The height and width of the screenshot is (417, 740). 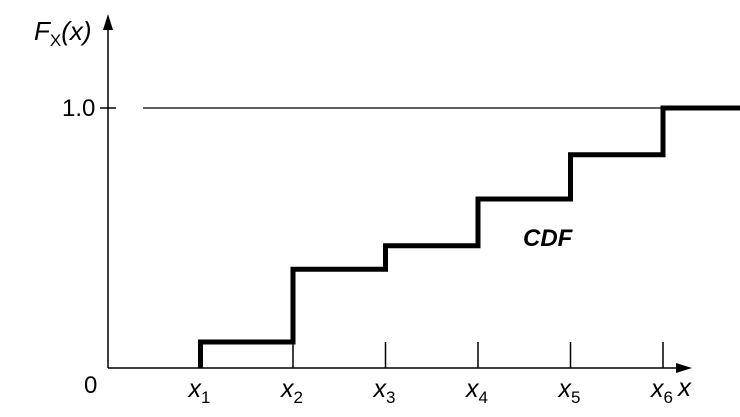 I want to click on x-tick-labels: x1 x2 x3 x4 x5 x6, so click(x=430, y=391).